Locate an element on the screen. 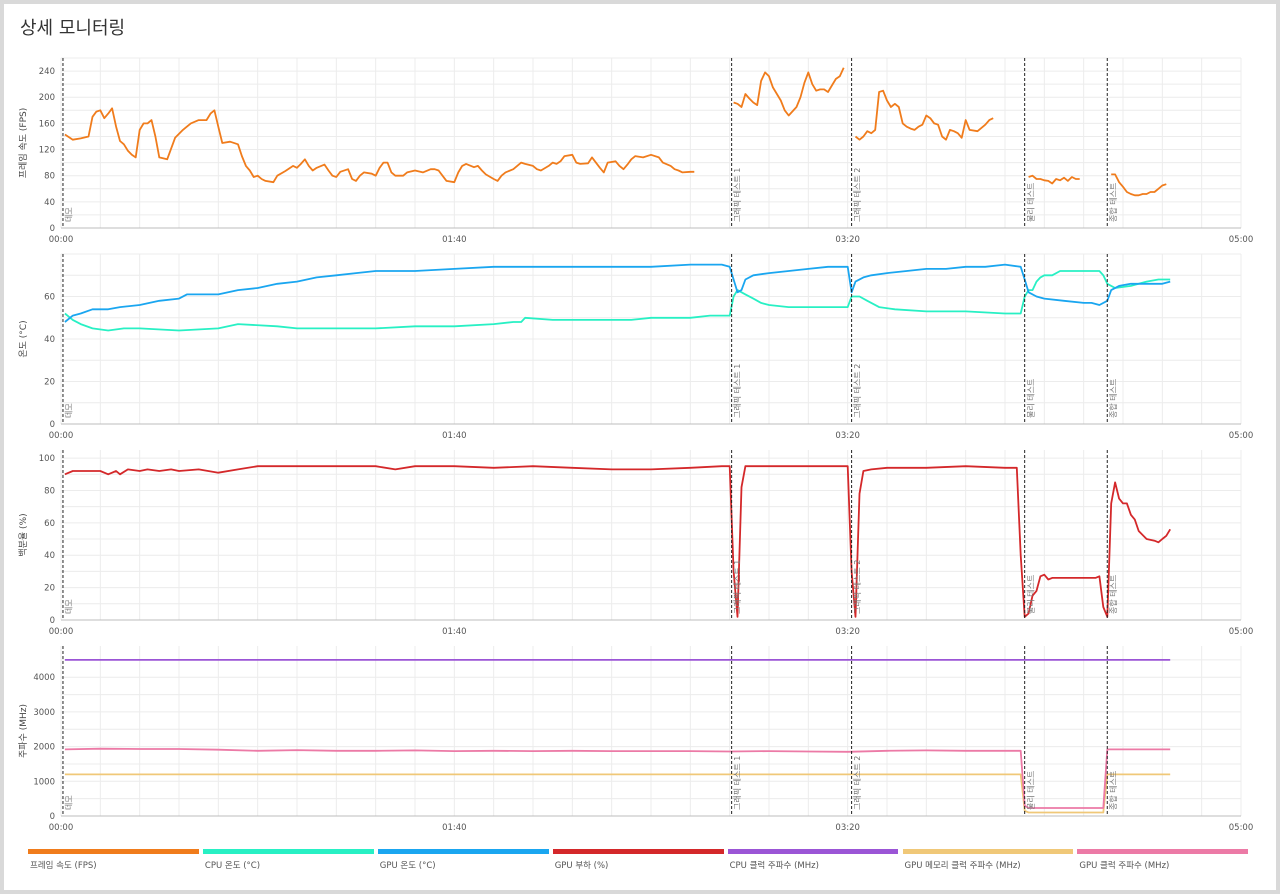 The width and height of the screenshot is (1280, 894). series-line-cpu_temp is located at coordinates (617, 301).